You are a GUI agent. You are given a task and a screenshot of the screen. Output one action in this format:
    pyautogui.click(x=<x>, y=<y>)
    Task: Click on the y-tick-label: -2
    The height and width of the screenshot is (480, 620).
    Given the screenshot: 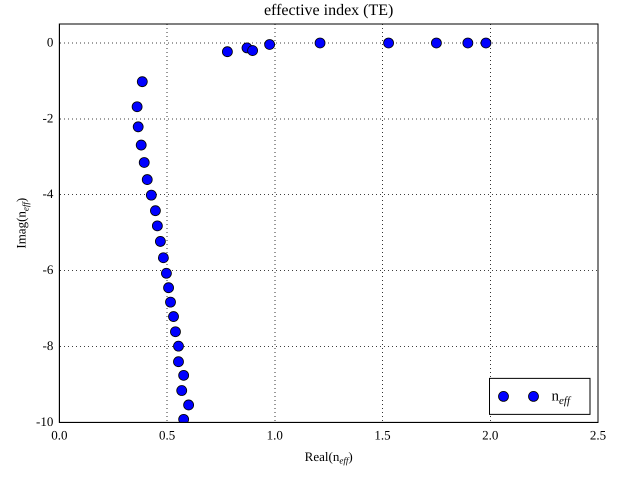 What is the action you would take?
    pyautogui.click(x=48, y=118)
    